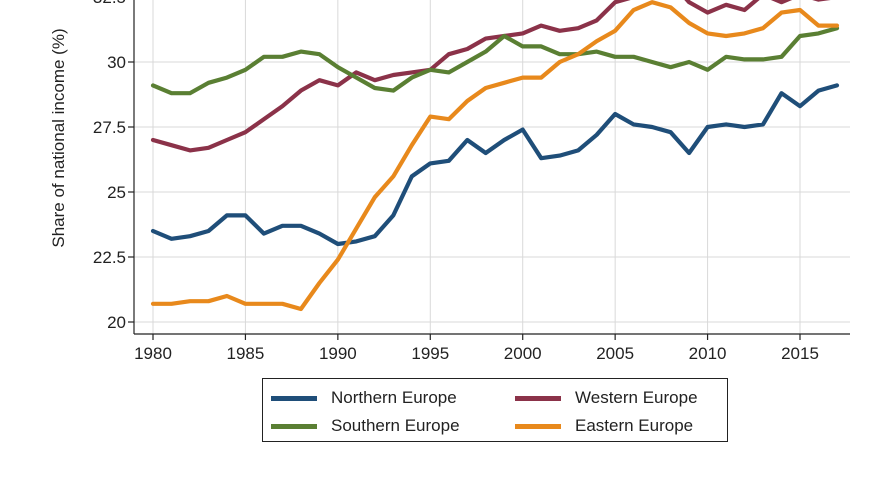  I want to click on legend-label-western-europe: Western Europe, so click(636, 397).